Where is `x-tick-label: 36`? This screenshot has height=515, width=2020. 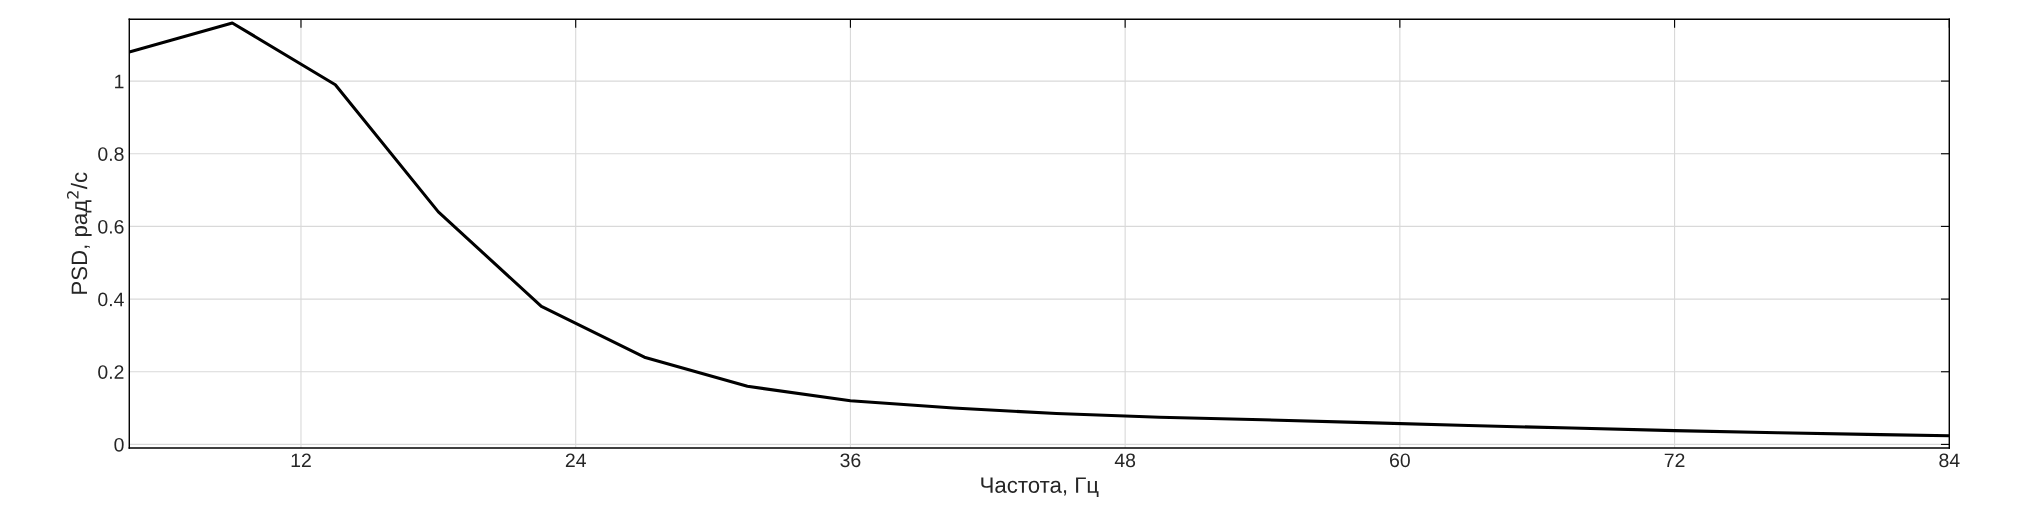 x-tick-label: 36 is located at coordinates (850, 460).